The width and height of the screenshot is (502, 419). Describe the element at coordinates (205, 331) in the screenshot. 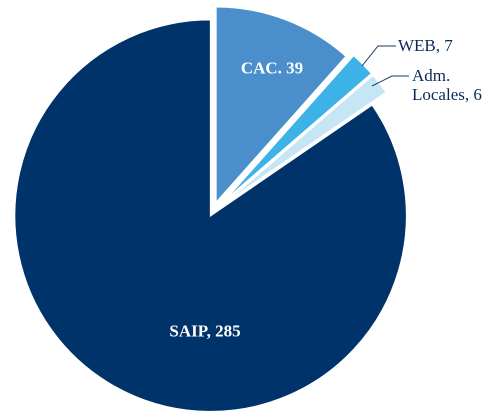

I see `data-label: SAIP, 285` at that location.